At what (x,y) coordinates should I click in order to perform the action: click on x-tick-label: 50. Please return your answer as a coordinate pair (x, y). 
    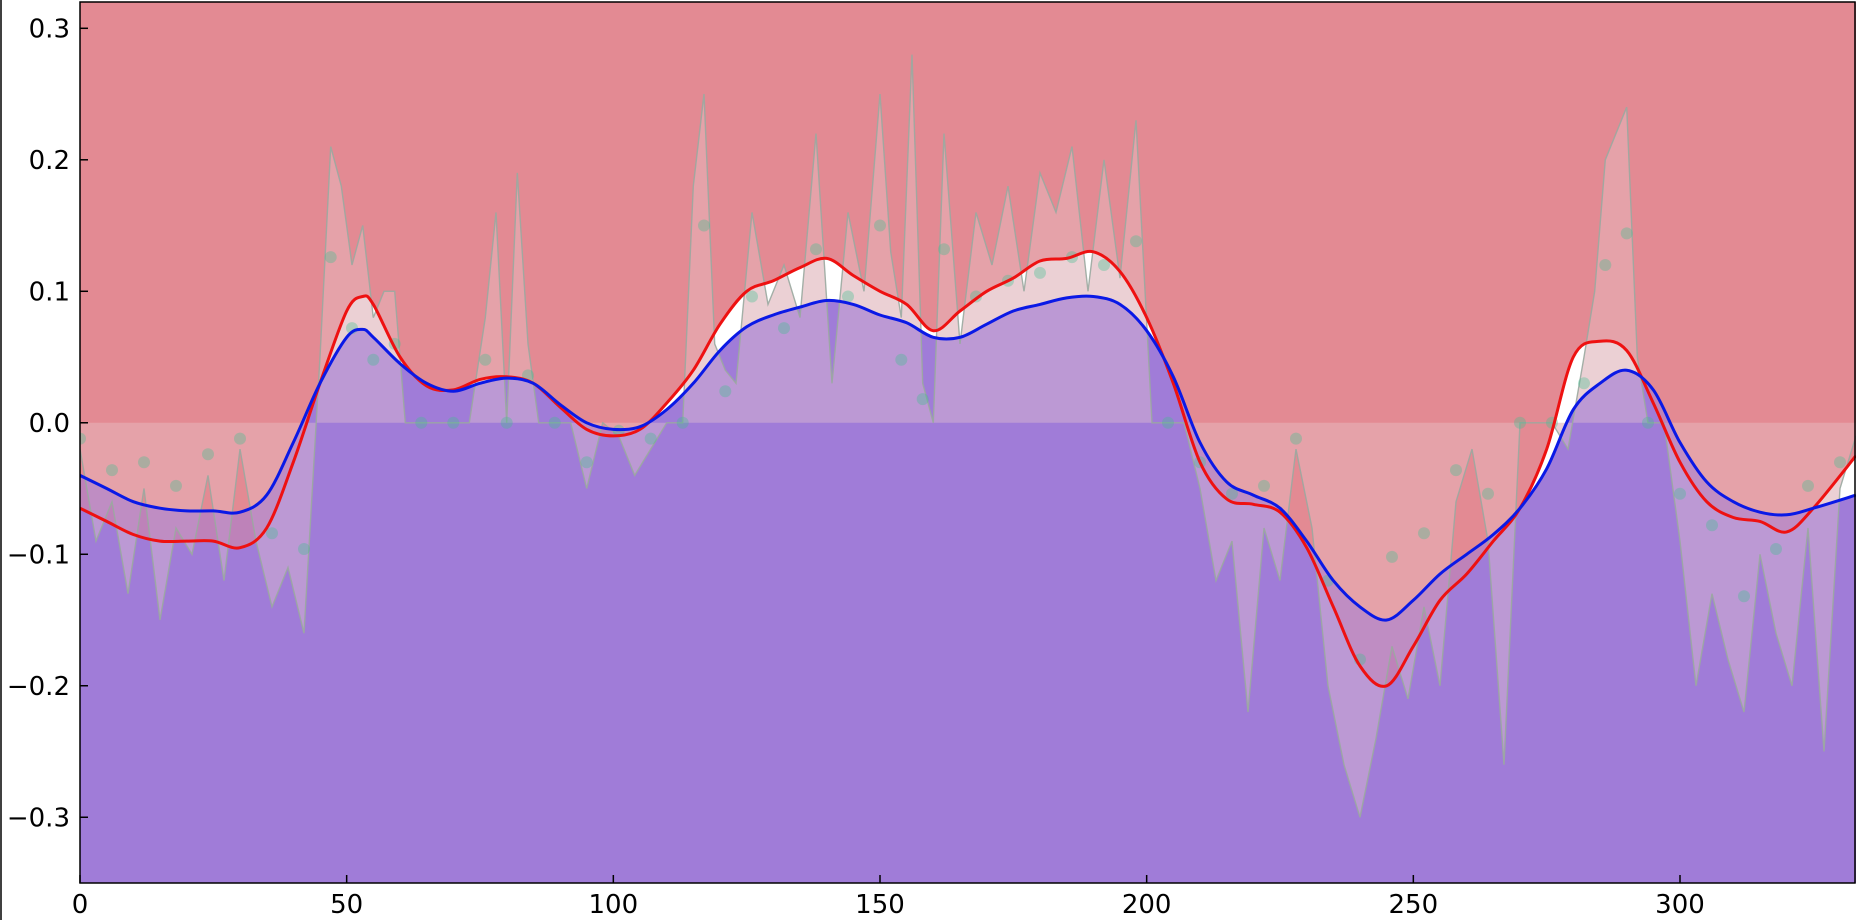
    Looking at the image, I should click on (346, 905).